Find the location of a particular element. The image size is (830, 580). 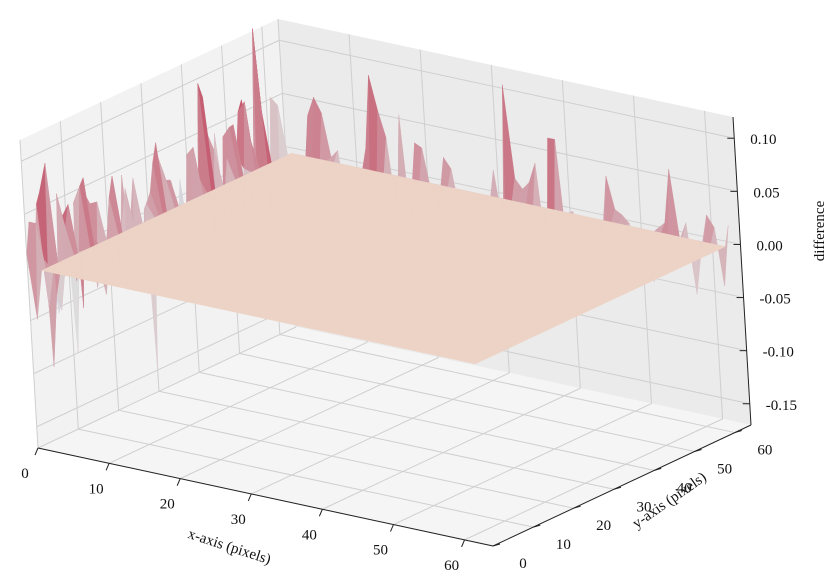

x-tick-label: 10 is located at coordinates (96, 489).